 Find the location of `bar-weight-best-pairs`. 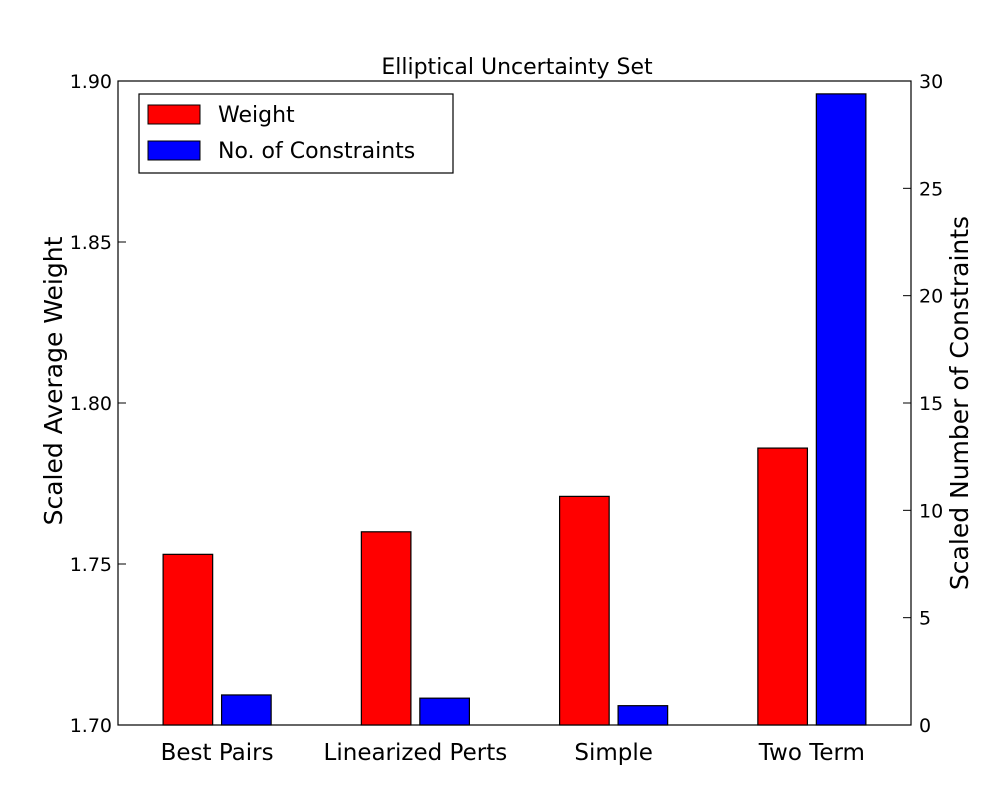

bar-weight-best-pairs is located at coordinates (188, 639).